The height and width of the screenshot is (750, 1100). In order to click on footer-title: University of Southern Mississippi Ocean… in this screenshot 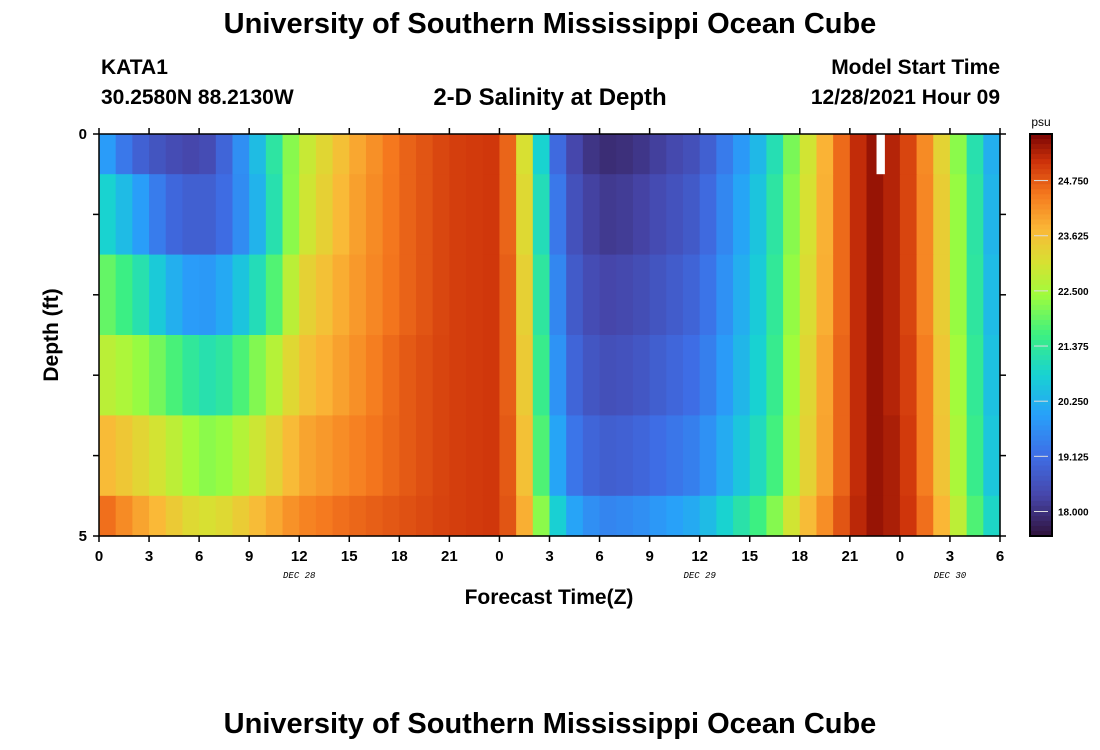, I will do `click(550, 724)`.